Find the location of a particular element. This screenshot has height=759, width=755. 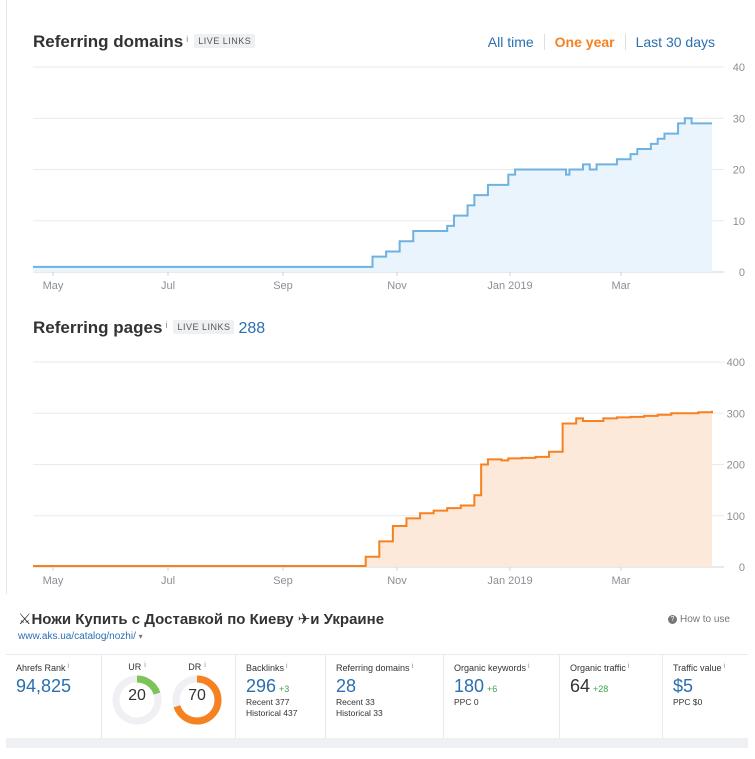

metric-value: 64 +28 is located at coordinates (589, 686).